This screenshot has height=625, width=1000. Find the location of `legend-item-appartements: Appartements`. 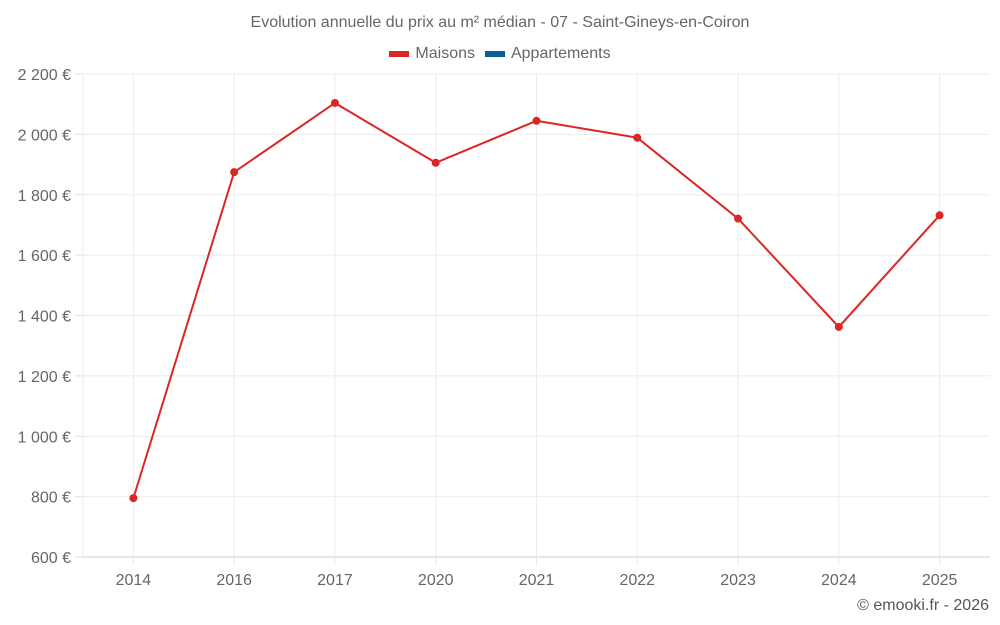

legend-item-appartements: Appartements is located at coordinates (547, 54).